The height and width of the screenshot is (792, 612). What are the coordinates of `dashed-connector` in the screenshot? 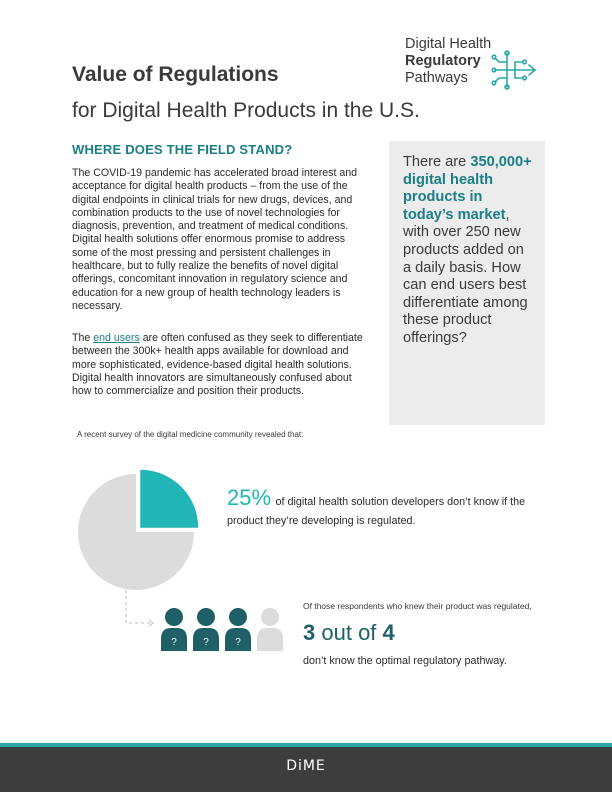 It's located at (139, 608).